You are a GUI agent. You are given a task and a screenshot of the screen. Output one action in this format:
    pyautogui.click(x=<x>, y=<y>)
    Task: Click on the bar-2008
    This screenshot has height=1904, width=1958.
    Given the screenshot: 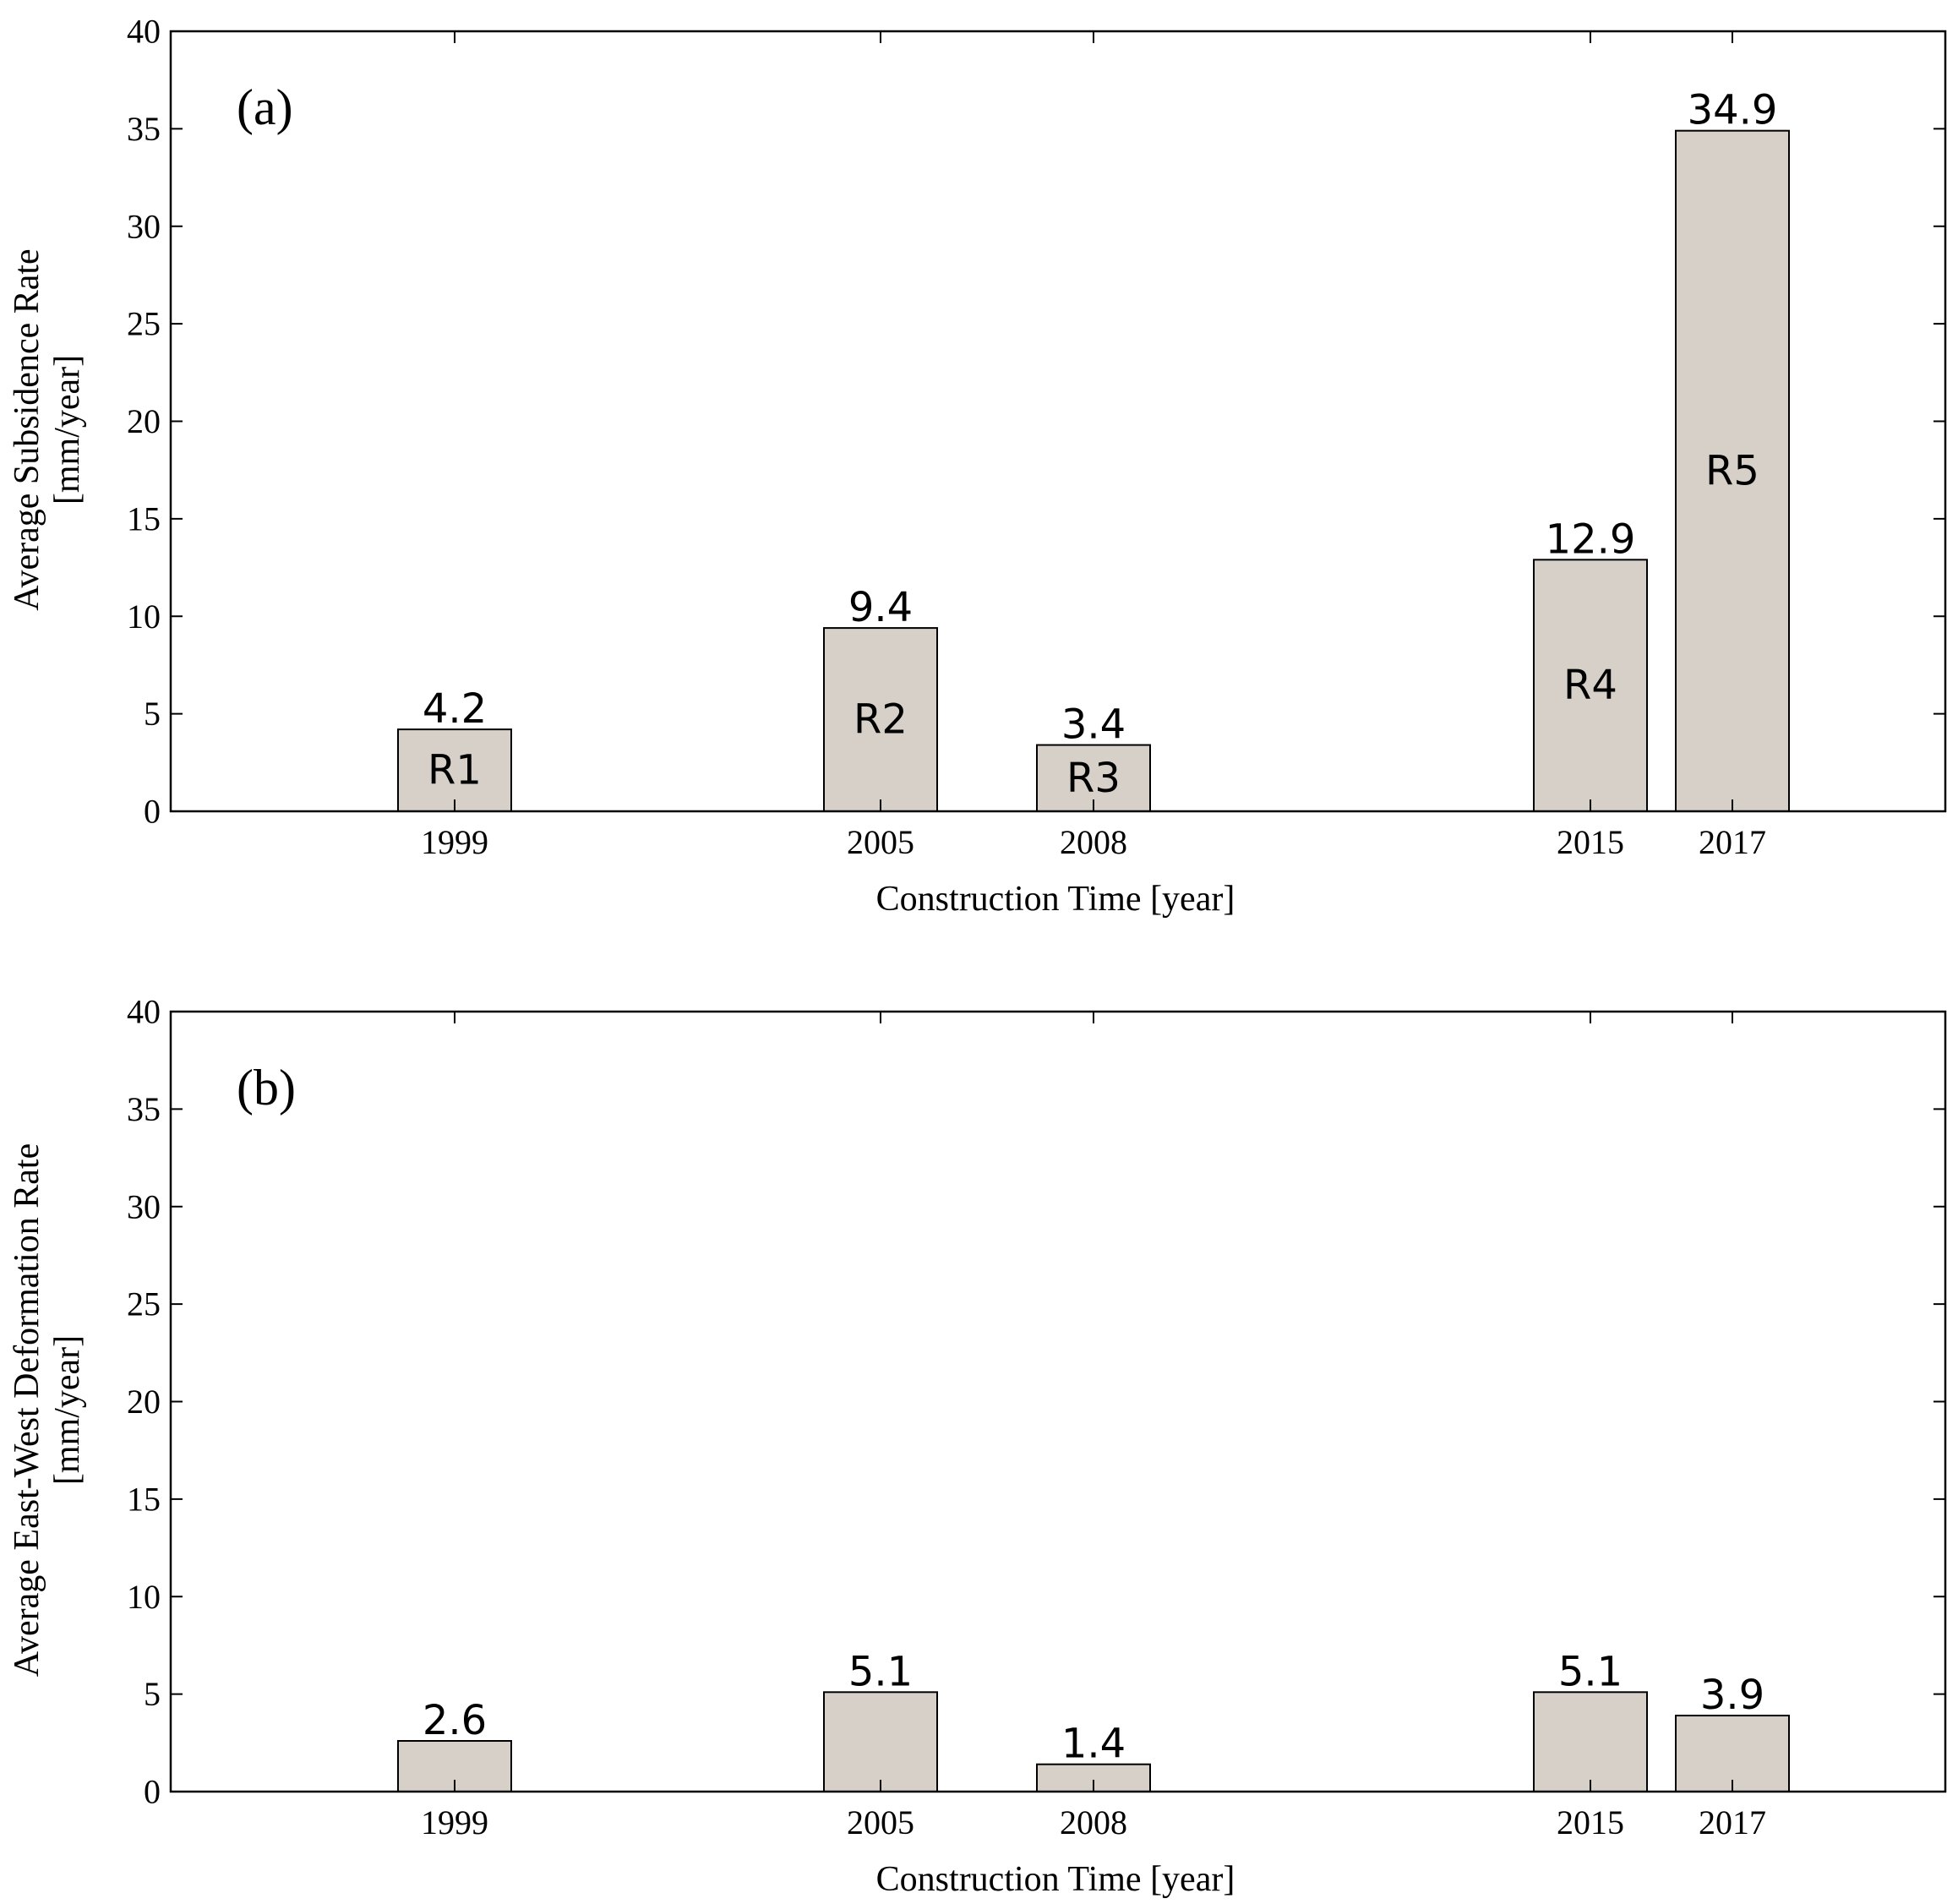 What is the action you would take?
    pyautogui.click(x=1094, y=778)
    